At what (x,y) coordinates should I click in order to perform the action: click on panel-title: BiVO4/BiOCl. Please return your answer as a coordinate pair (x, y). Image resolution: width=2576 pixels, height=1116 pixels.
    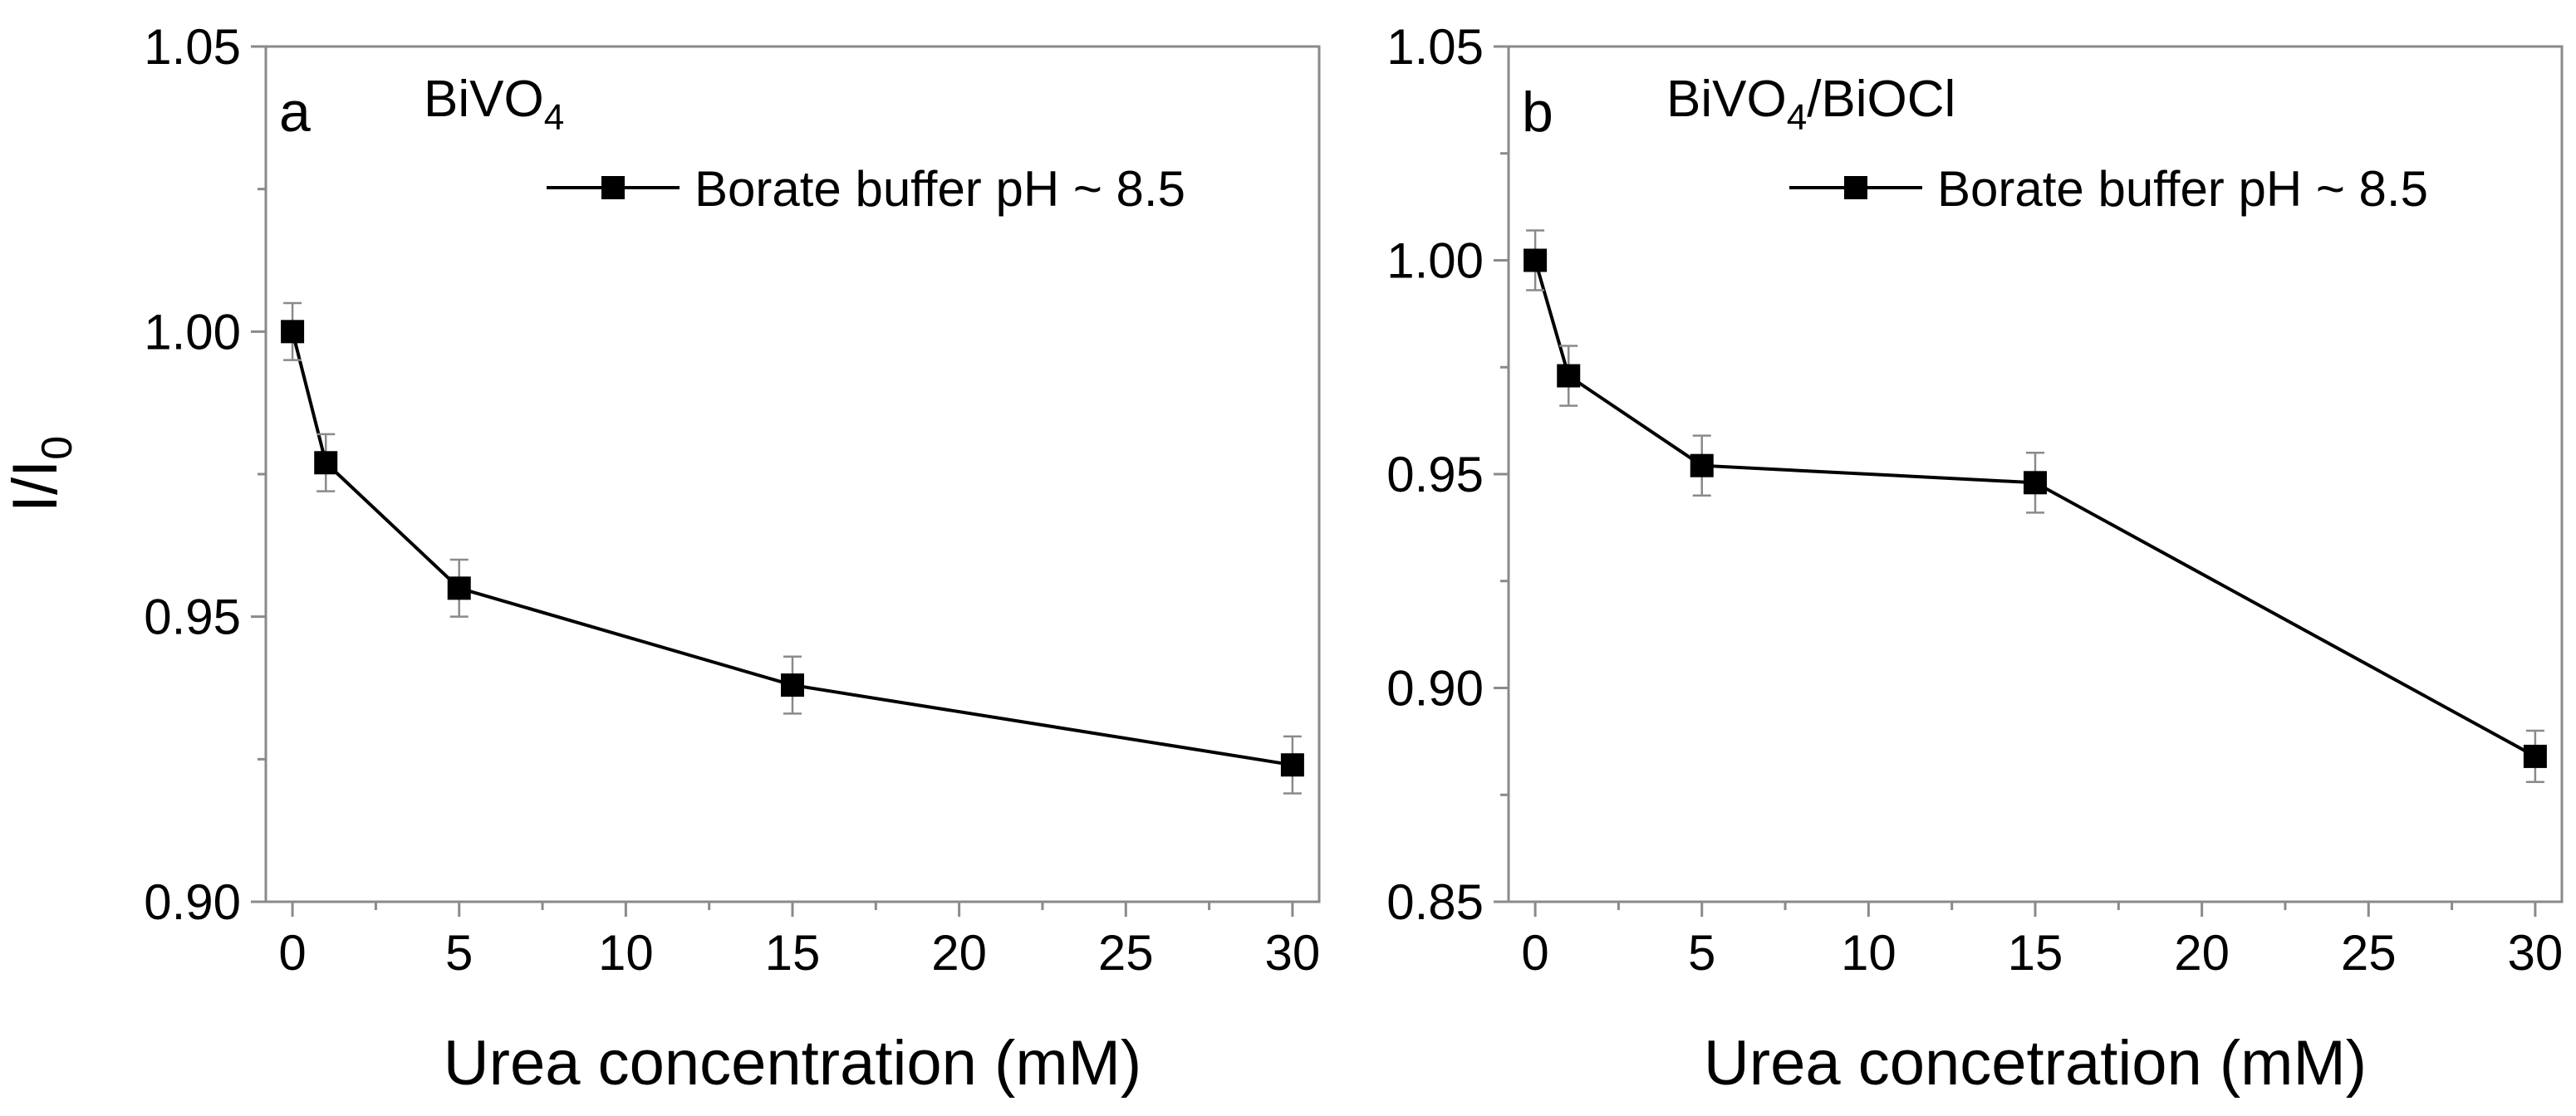
    Looking at the image, I should click on (1810, 105).